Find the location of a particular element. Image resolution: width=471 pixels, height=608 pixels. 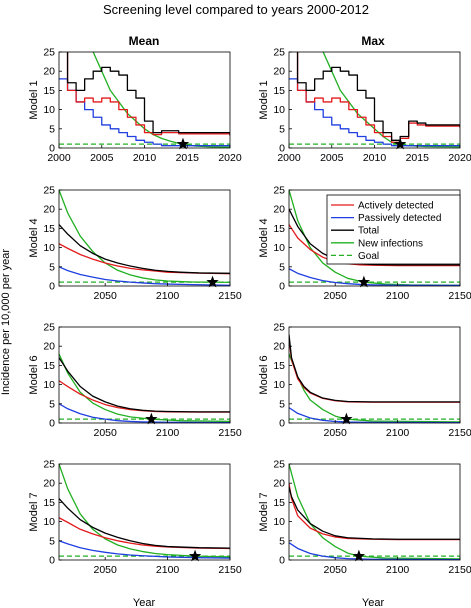

panel-model-7-mean: 0 5 10 15 20 25 2050 2100 2150 Model 7 is located at coordinates (135, 518).